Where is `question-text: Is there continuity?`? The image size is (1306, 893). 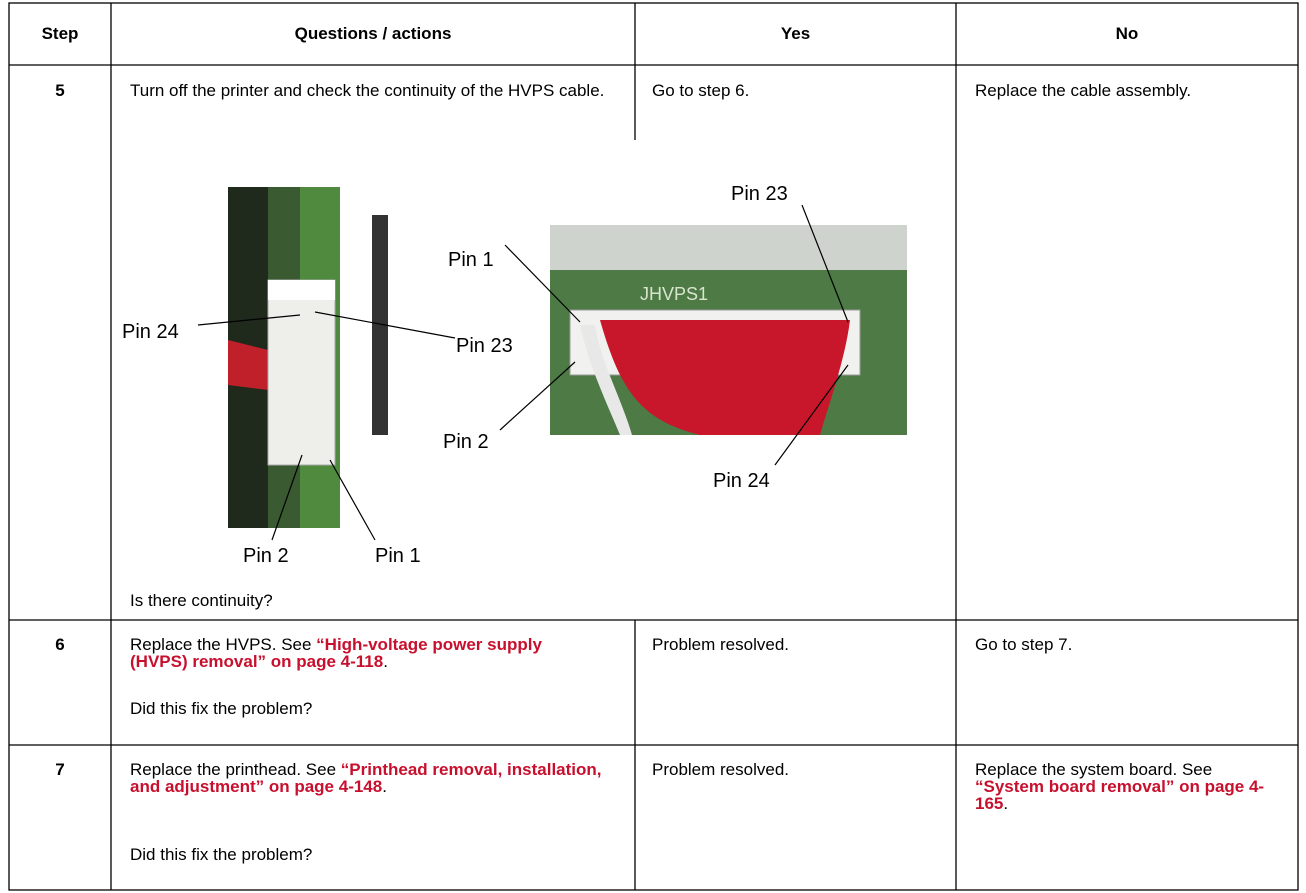
question-text: Is there continuity? is located at coordinates (201, 600).